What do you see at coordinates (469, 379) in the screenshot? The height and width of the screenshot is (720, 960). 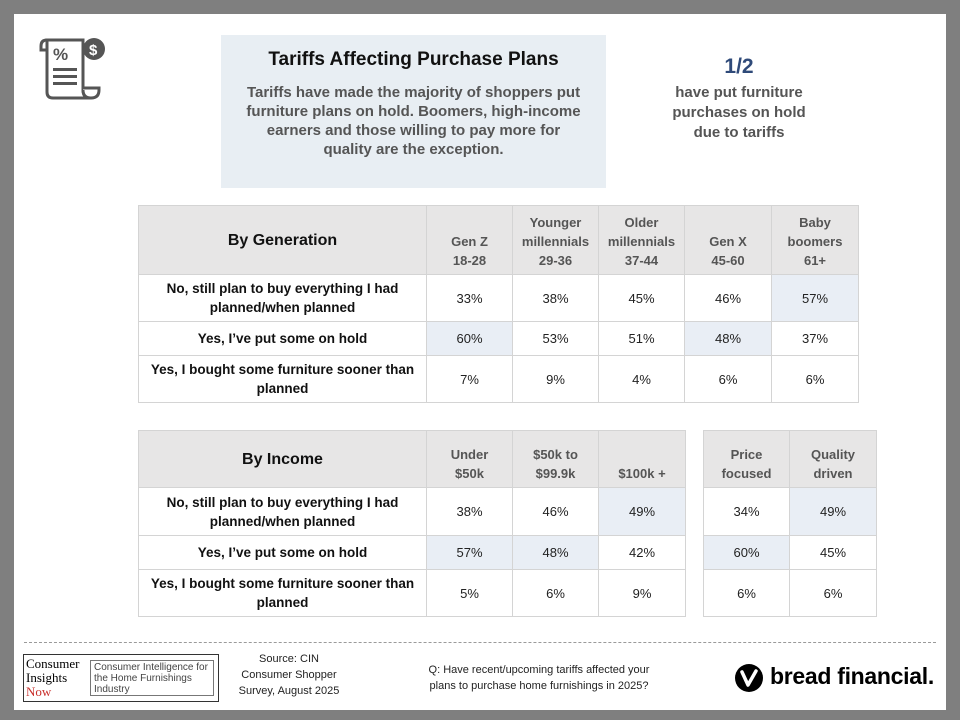 I see `table-cell: 7%` at bounding box center [469, 379].